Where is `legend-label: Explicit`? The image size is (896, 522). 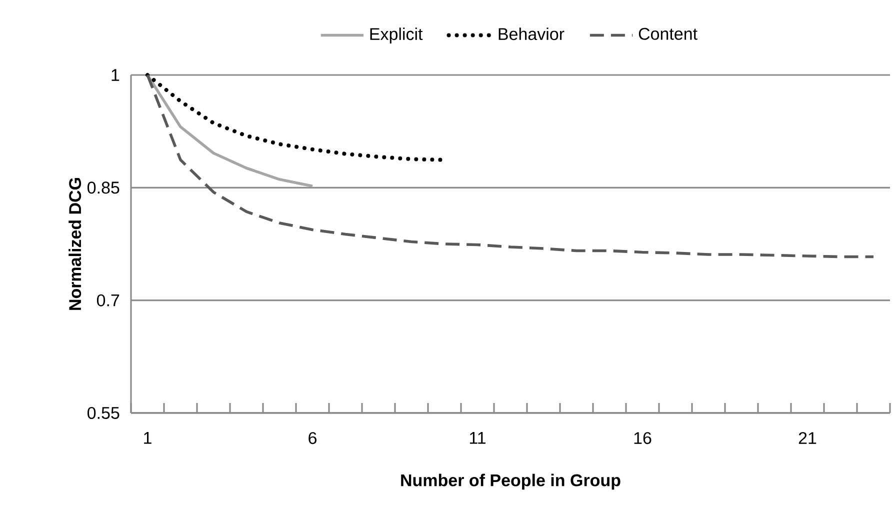
legend-label: Explicit is located at coordinates (396, 36).